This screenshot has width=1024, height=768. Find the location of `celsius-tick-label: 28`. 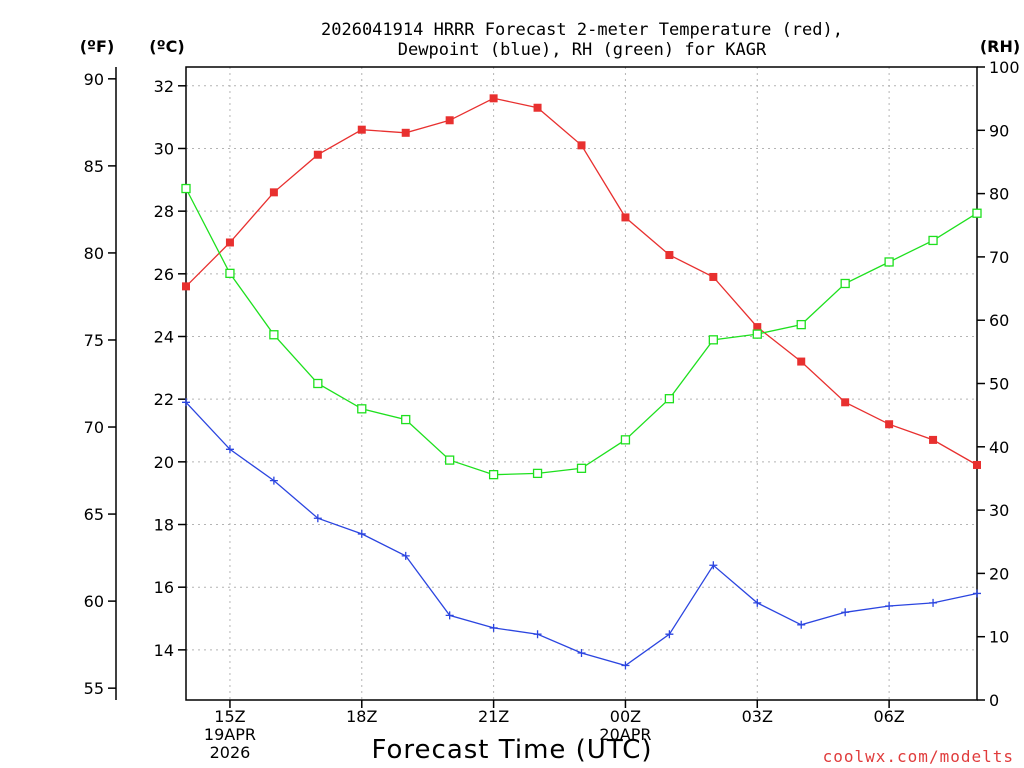

celsius-tick-label: 28 is located at coordinates (164, 211).